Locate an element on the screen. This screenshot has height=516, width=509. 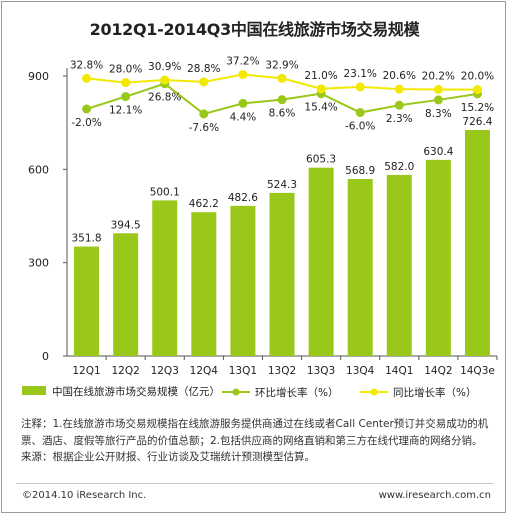
x-tick-label: 12Q3 is located at coordinates (165, 371).